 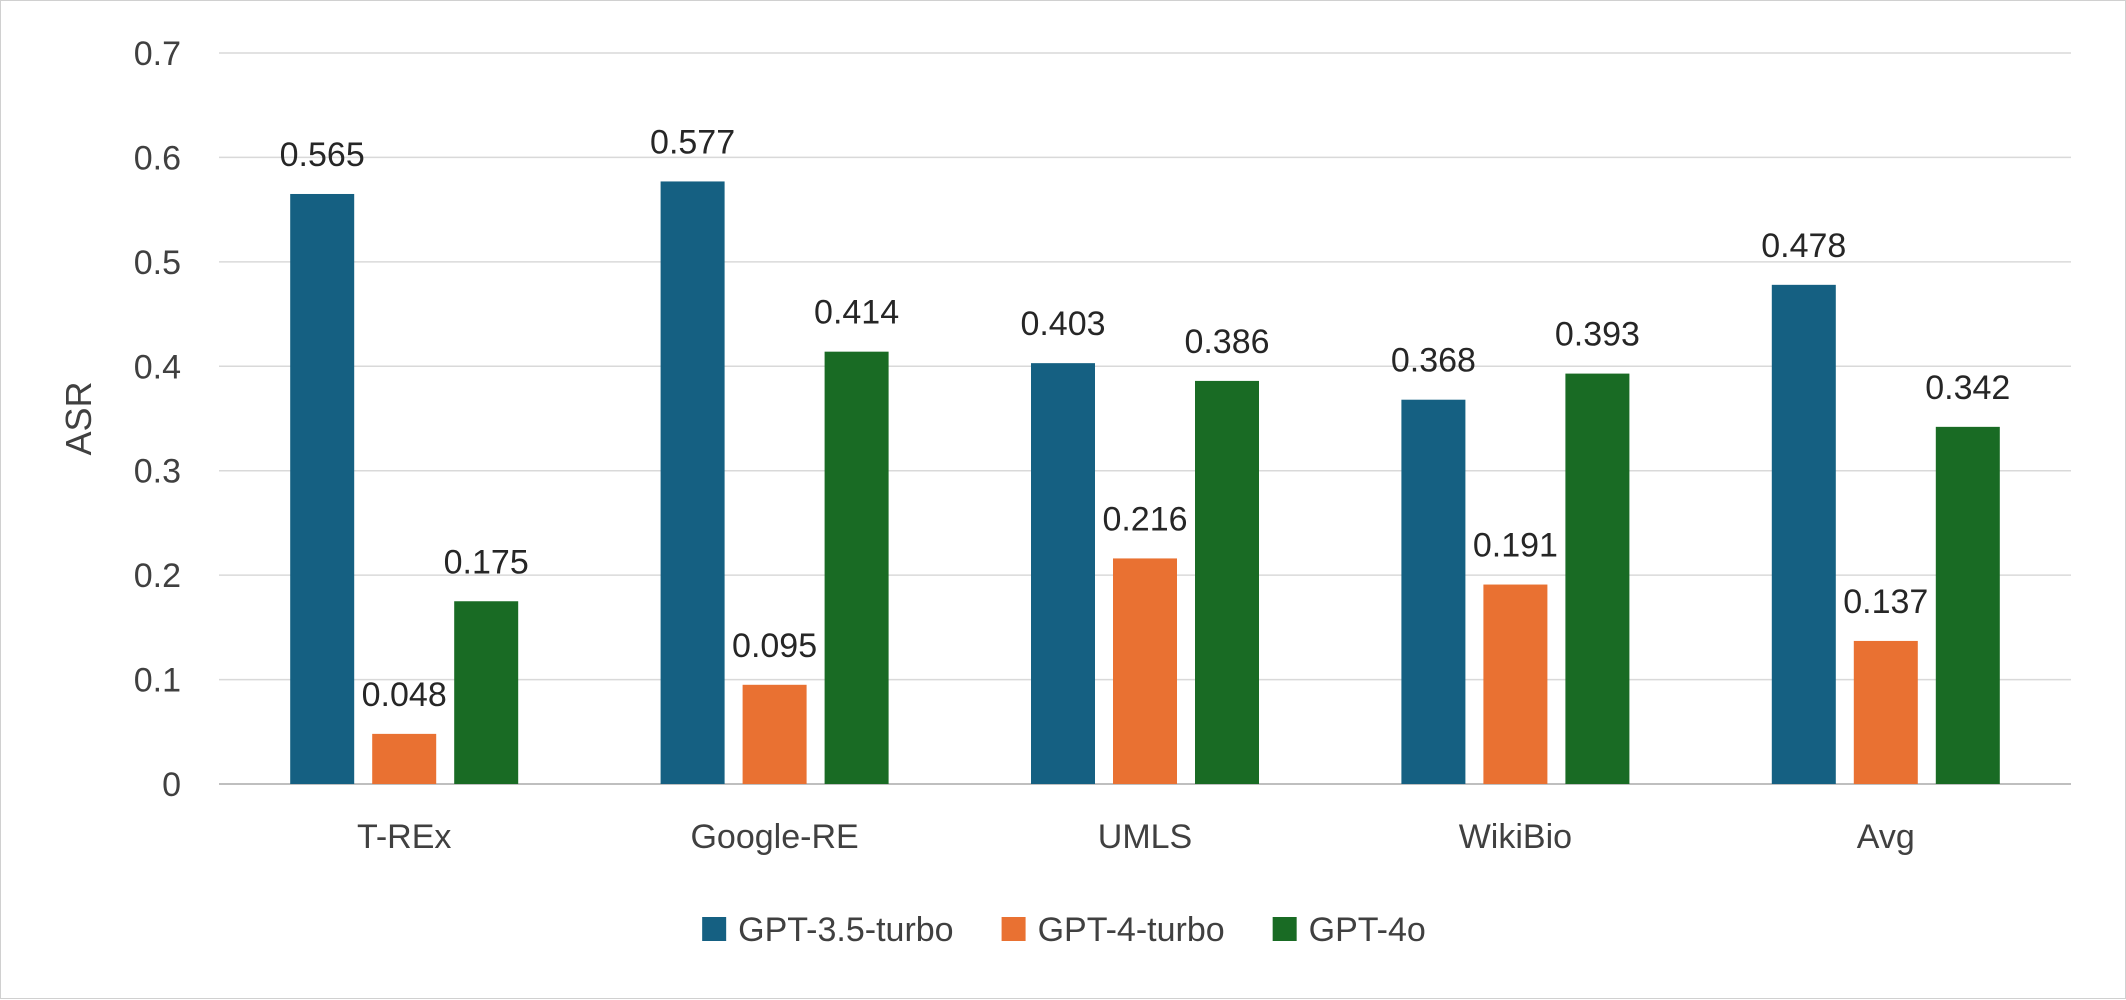 What do you see at coordinates (856, 313) in the screenshot?
I see `data-label: 0.414` at bounding box center [856, 313].